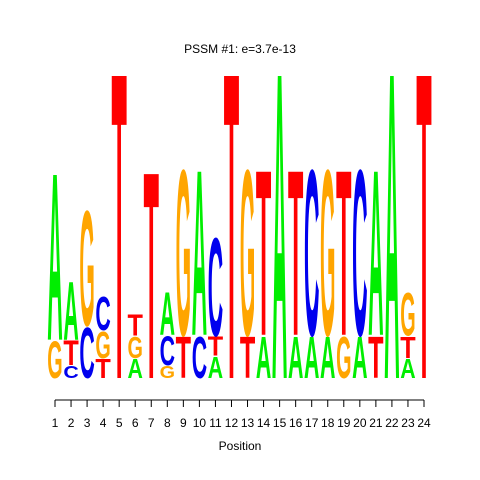 This screenshot has width=480, height=480. What do you see at coordinates (183, 423) in the screenshot?
I see `x-tick-label: 9` at bounding box center [183, 423].